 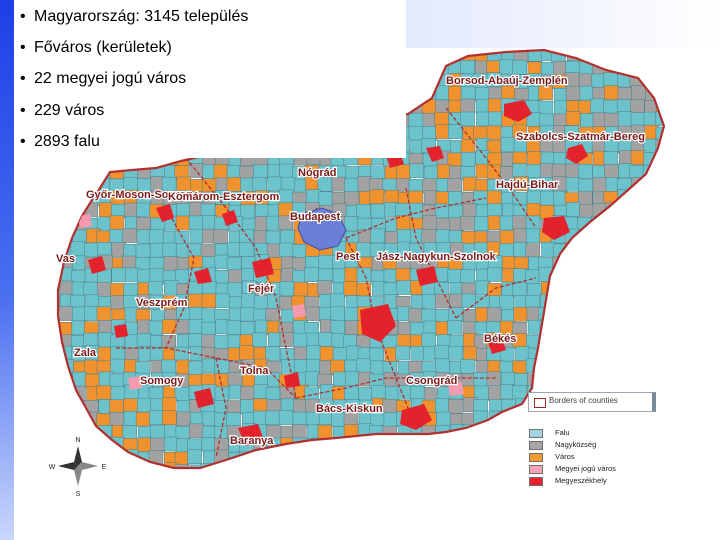 What do you see at coordinates (162, 303) in the screenshot?
I see `county-label: Veszprém` at bounding box center [162, 303].